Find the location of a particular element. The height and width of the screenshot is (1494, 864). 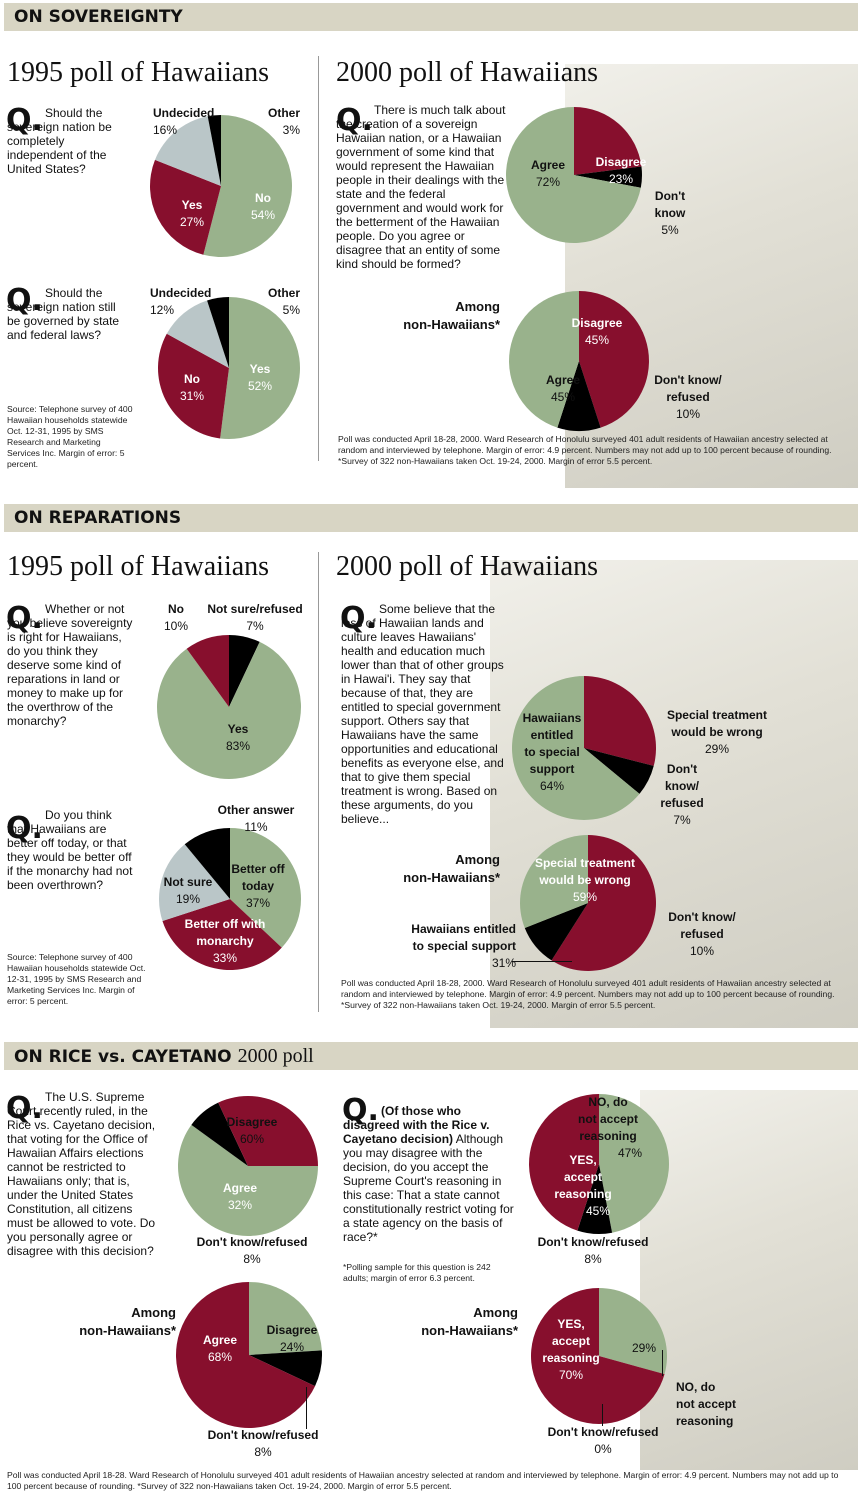

pie-label: Disagree 60% is located at coordinates (252, 1130).